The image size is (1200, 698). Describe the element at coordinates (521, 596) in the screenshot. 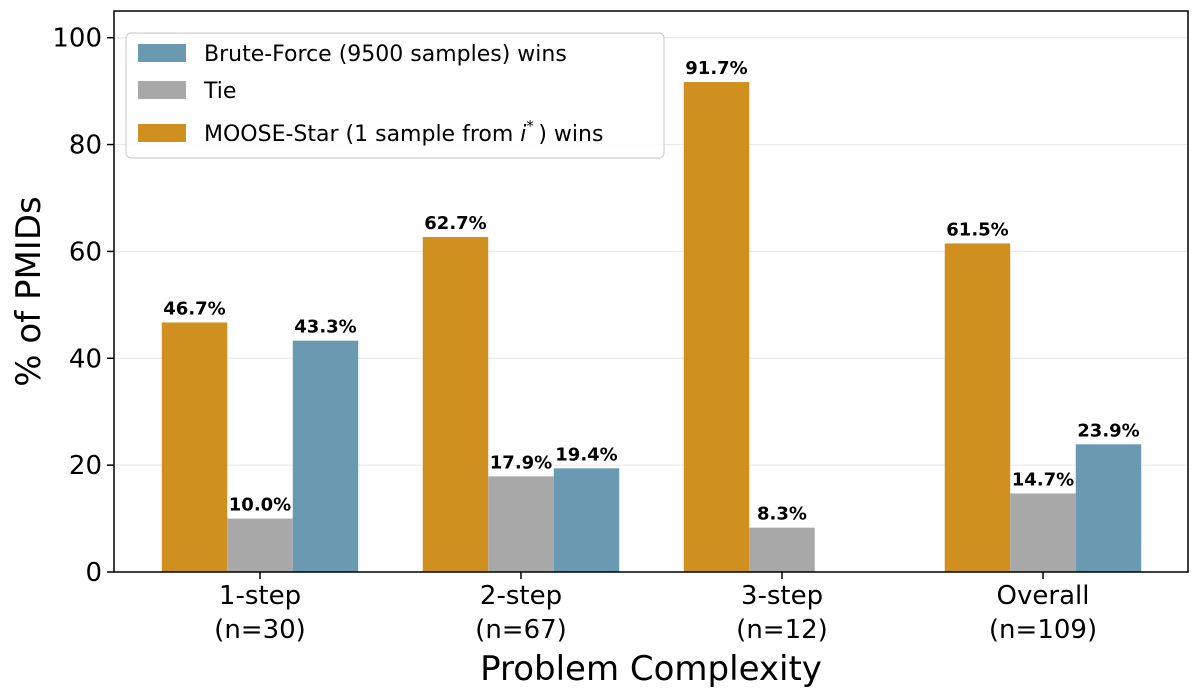

I see `x-tick-label: 2-step` at that location.